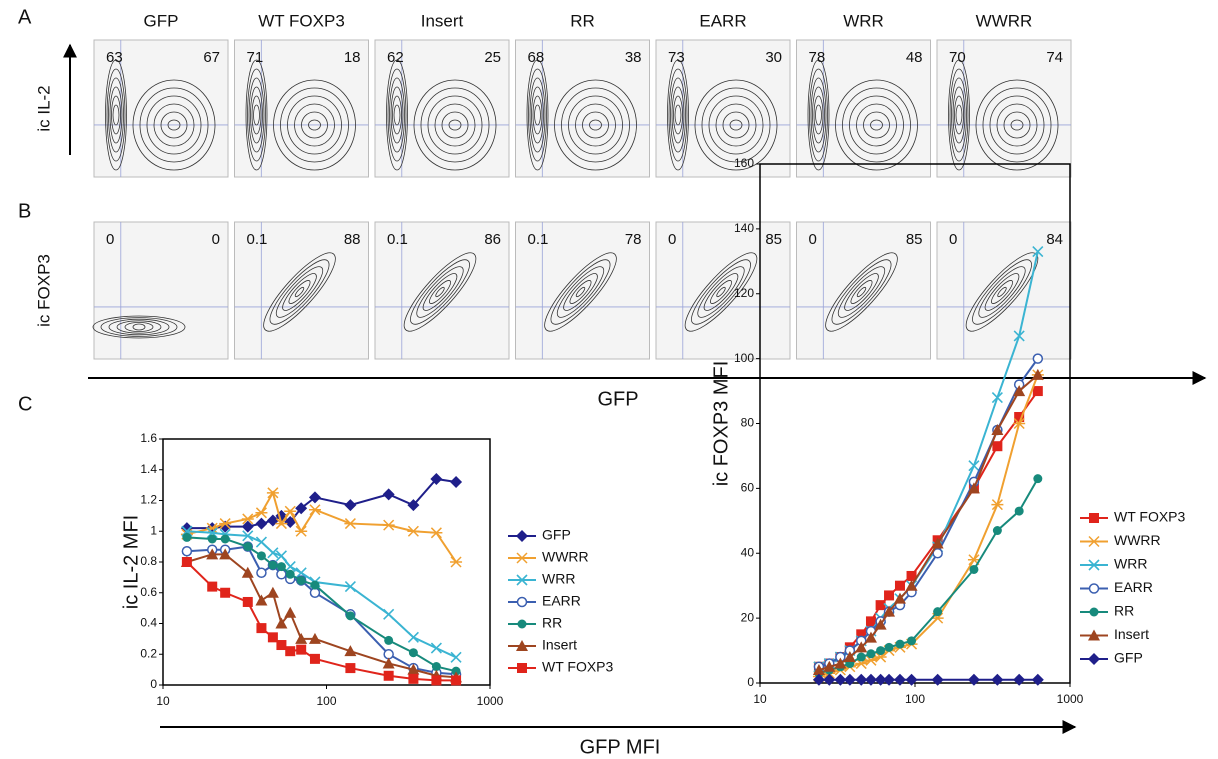 The image size is (1218, 759). I want to click on plot-area, so click(326, 562).